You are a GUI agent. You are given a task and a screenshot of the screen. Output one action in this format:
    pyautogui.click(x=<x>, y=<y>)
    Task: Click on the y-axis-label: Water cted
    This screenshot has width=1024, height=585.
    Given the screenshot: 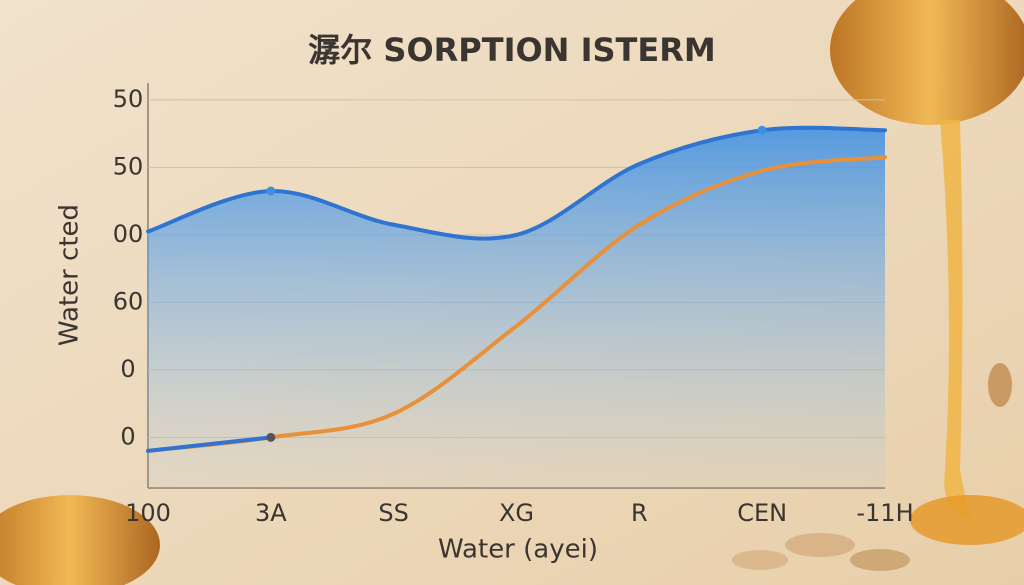 What is the action you would take?
    pyautogui.click(x=70, y=275)
    